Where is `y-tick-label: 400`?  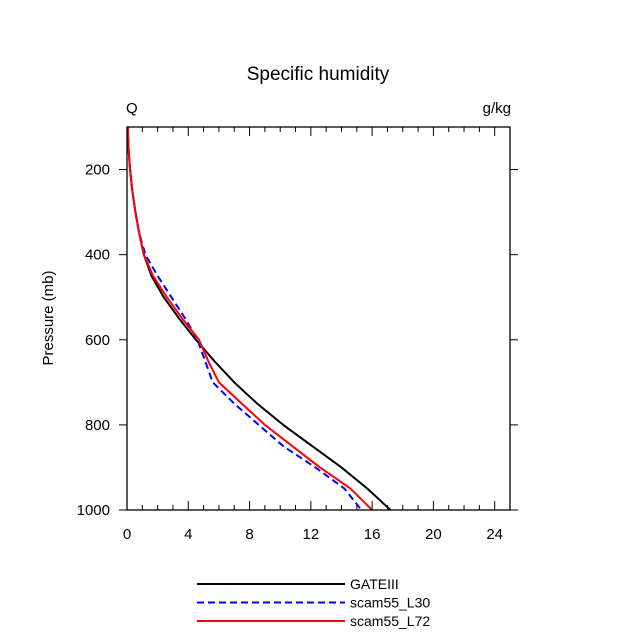 y-tick-label: 400 is located at coordinates (97, 255).